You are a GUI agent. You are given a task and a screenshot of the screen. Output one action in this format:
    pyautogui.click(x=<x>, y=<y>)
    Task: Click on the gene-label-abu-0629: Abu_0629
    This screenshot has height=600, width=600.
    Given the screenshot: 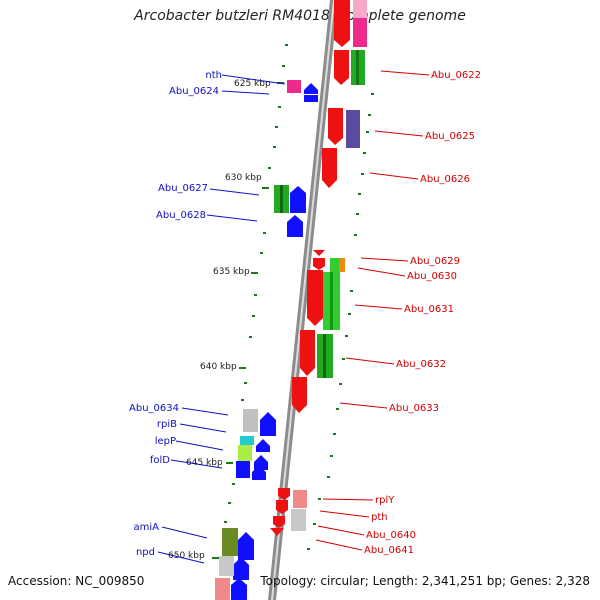 What is the action you would take?
    pyautogui.click(x=435, y=261)
    